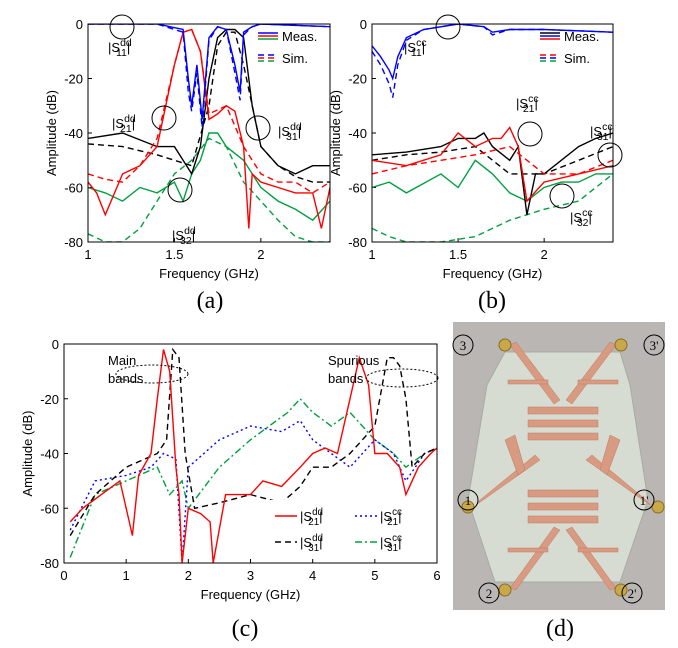 The width and height of the screenshot is (678, 648). I want to click on axes-frame, so click(209, 133).